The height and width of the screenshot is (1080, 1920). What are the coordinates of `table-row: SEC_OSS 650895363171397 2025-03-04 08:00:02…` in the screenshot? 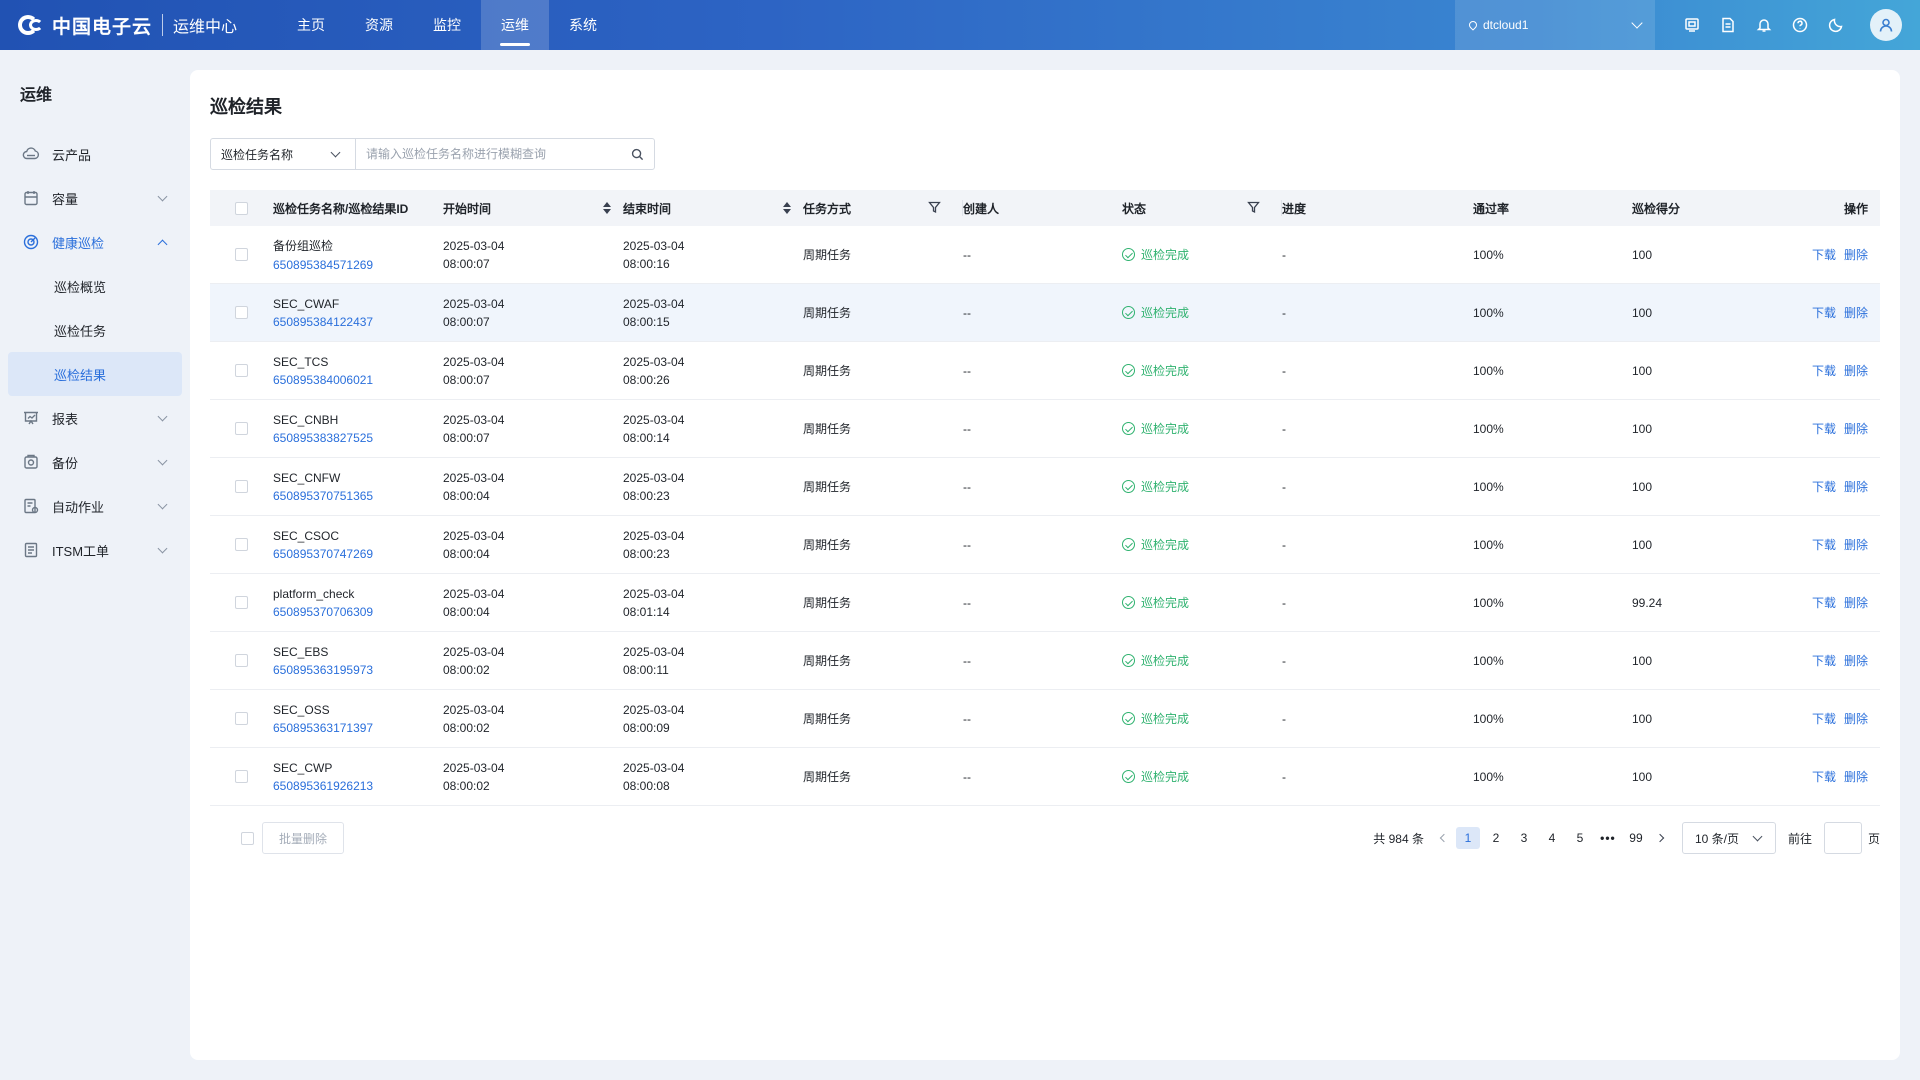 It's located at (1045, 719).